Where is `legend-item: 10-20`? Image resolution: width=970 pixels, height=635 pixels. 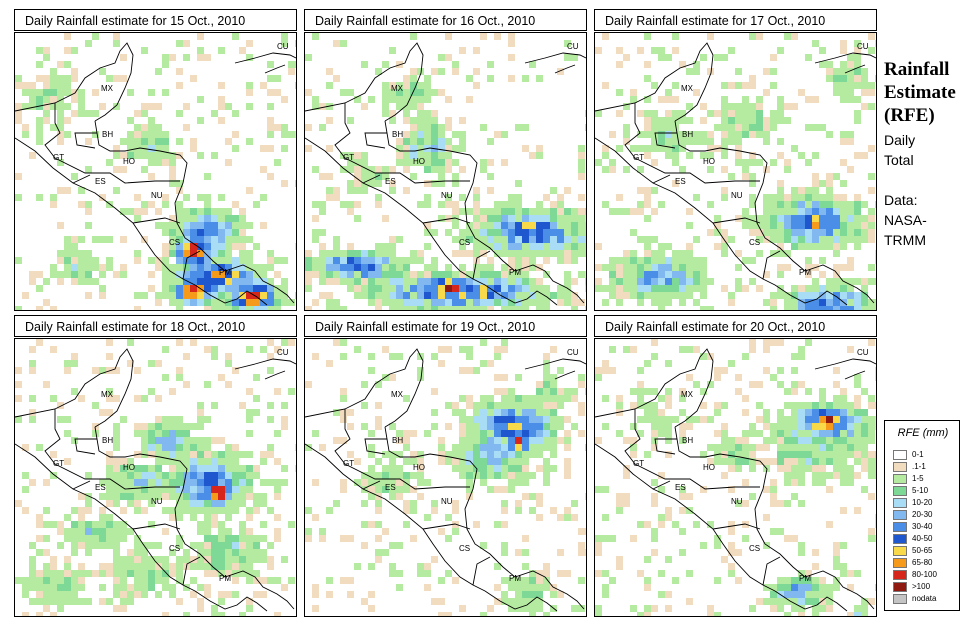
legend-item: 10-20 is located at coordinates (912, 502).